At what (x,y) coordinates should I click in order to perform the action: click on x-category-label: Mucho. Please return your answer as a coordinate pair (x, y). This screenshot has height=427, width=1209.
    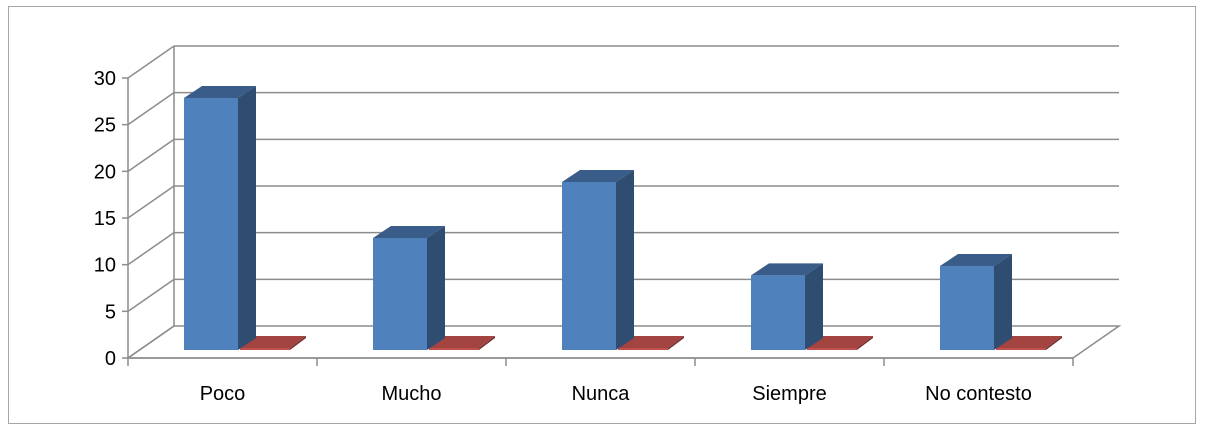
    Looking at the image, I should click on (411, 394).